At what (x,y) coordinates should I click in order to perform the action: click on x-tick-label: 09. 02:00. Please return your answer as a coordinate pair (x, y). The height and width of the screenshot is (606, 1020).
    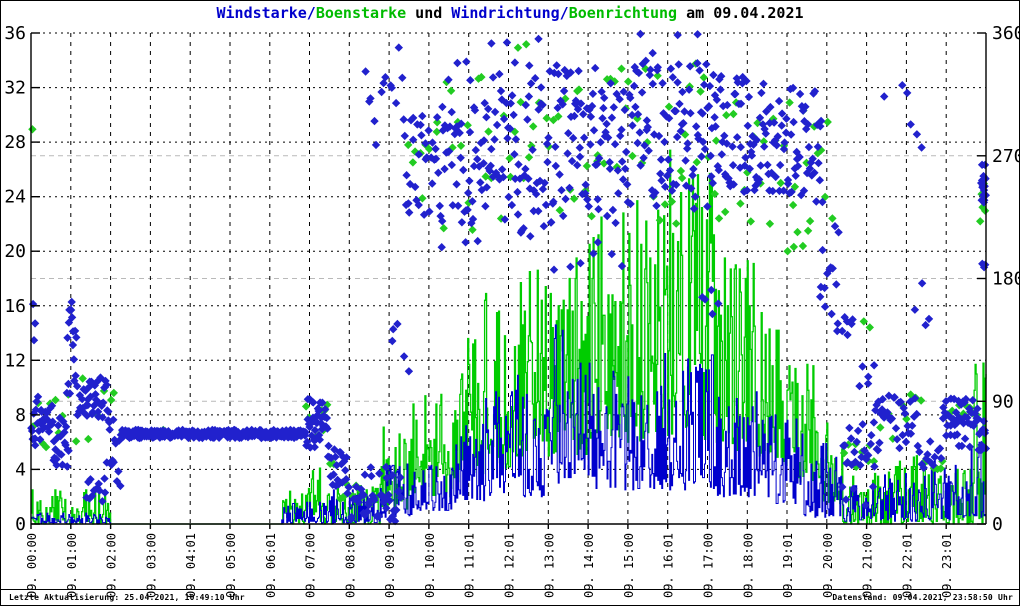
    Looking at the image, I should click on (112, 565).